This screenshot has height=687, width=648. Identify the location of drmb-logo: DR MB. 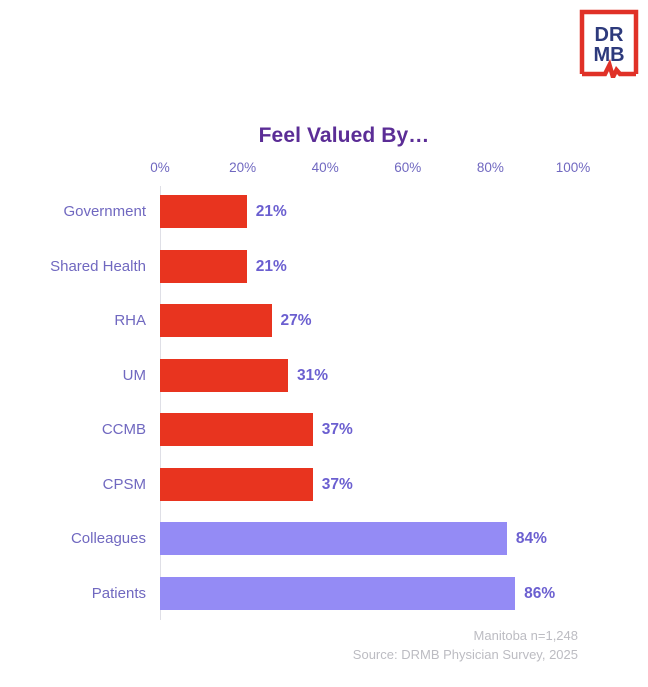
(609, 43).